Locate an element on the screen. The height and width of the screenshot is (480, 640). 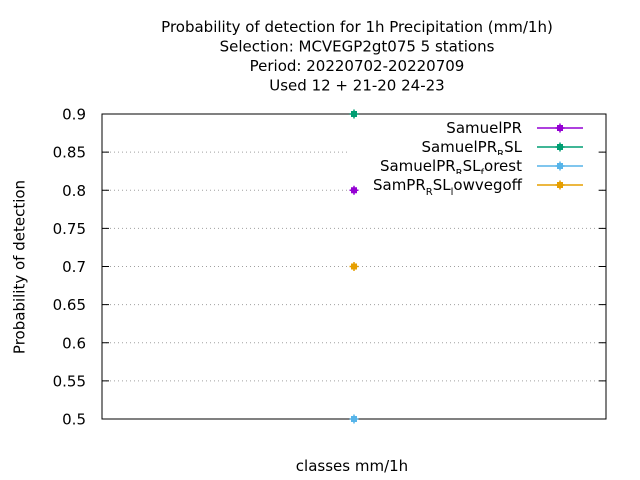
y-tick-label: 0.65 is located at coordinates (69, 305).